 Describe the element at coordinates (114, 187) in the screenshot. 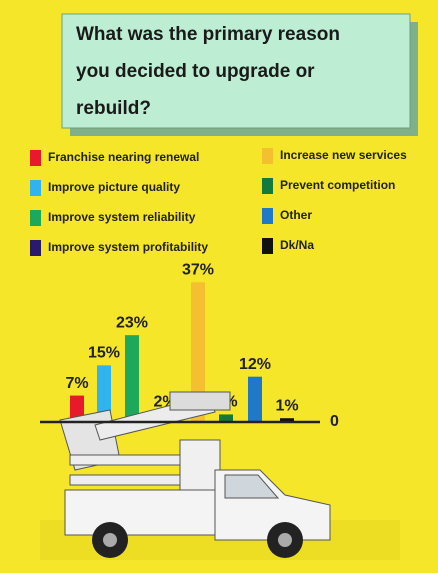

I see `legend-label: Improve picture quality` at that location.